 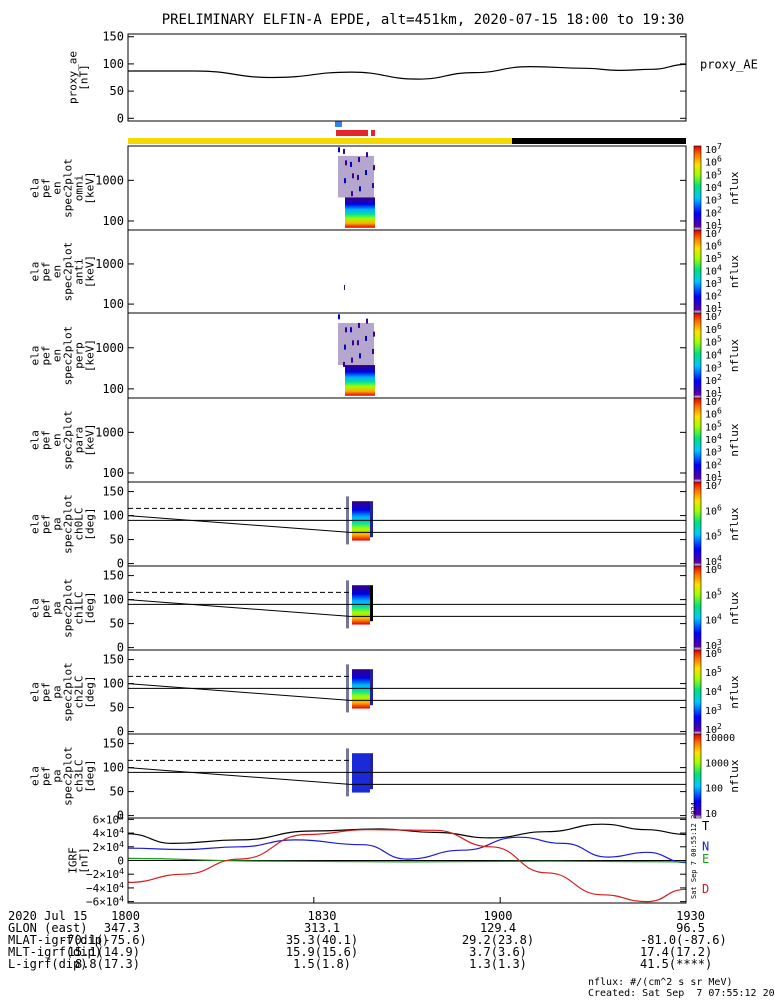 What do you see at coordinates (599, 141) in the screenshot?
I see `night-bar` at bounding box center [599, 141].